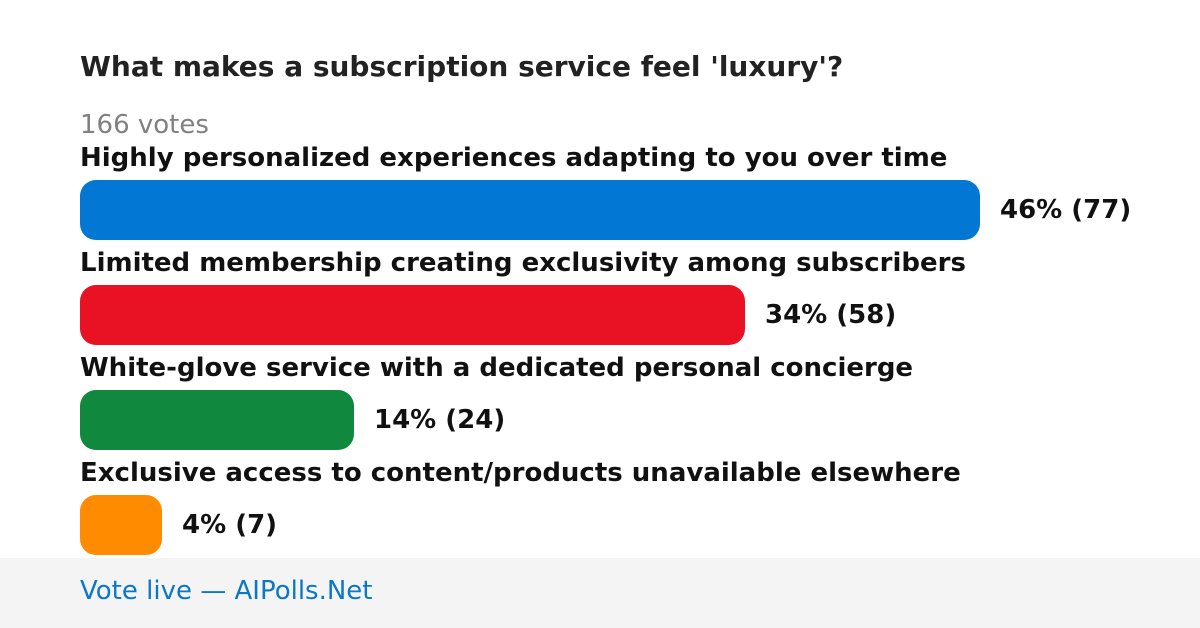 This screenshot has width=1200, height=628. What do you see at coordinates (144, 125) in the screenshot?
I see `vote-count: 166 votes` at bounding box center [144, 125].